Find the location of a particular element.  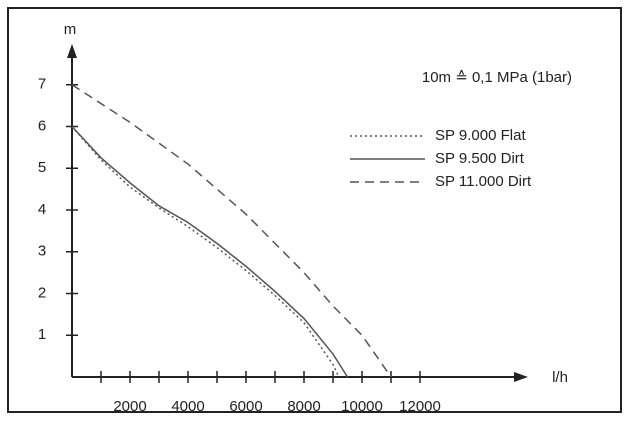

y-tick-label: 6 is located at coordinates (42, 125).